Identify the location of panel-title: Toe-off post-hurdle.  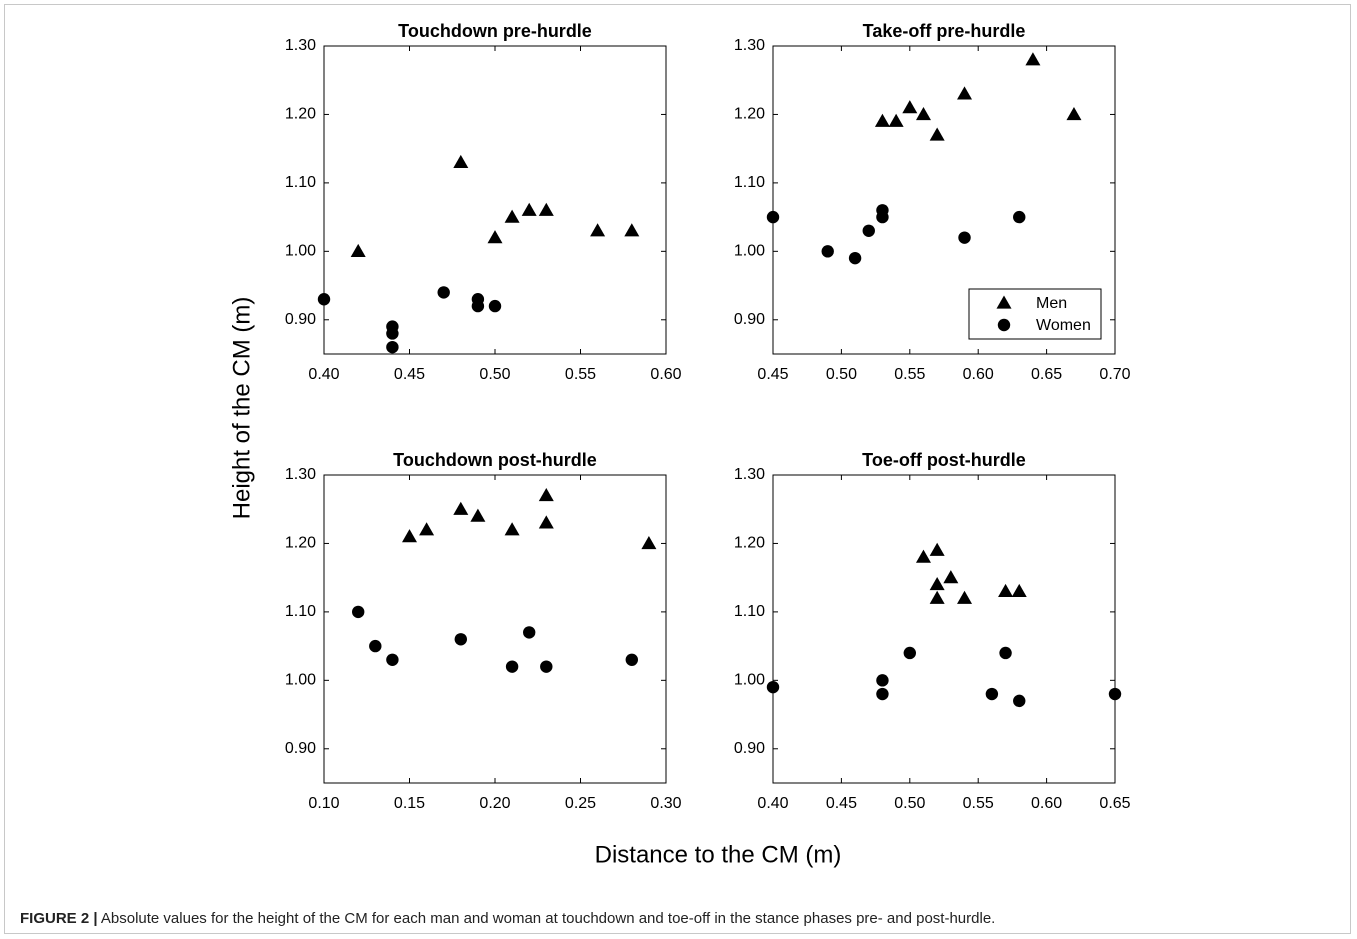
(944, 460).